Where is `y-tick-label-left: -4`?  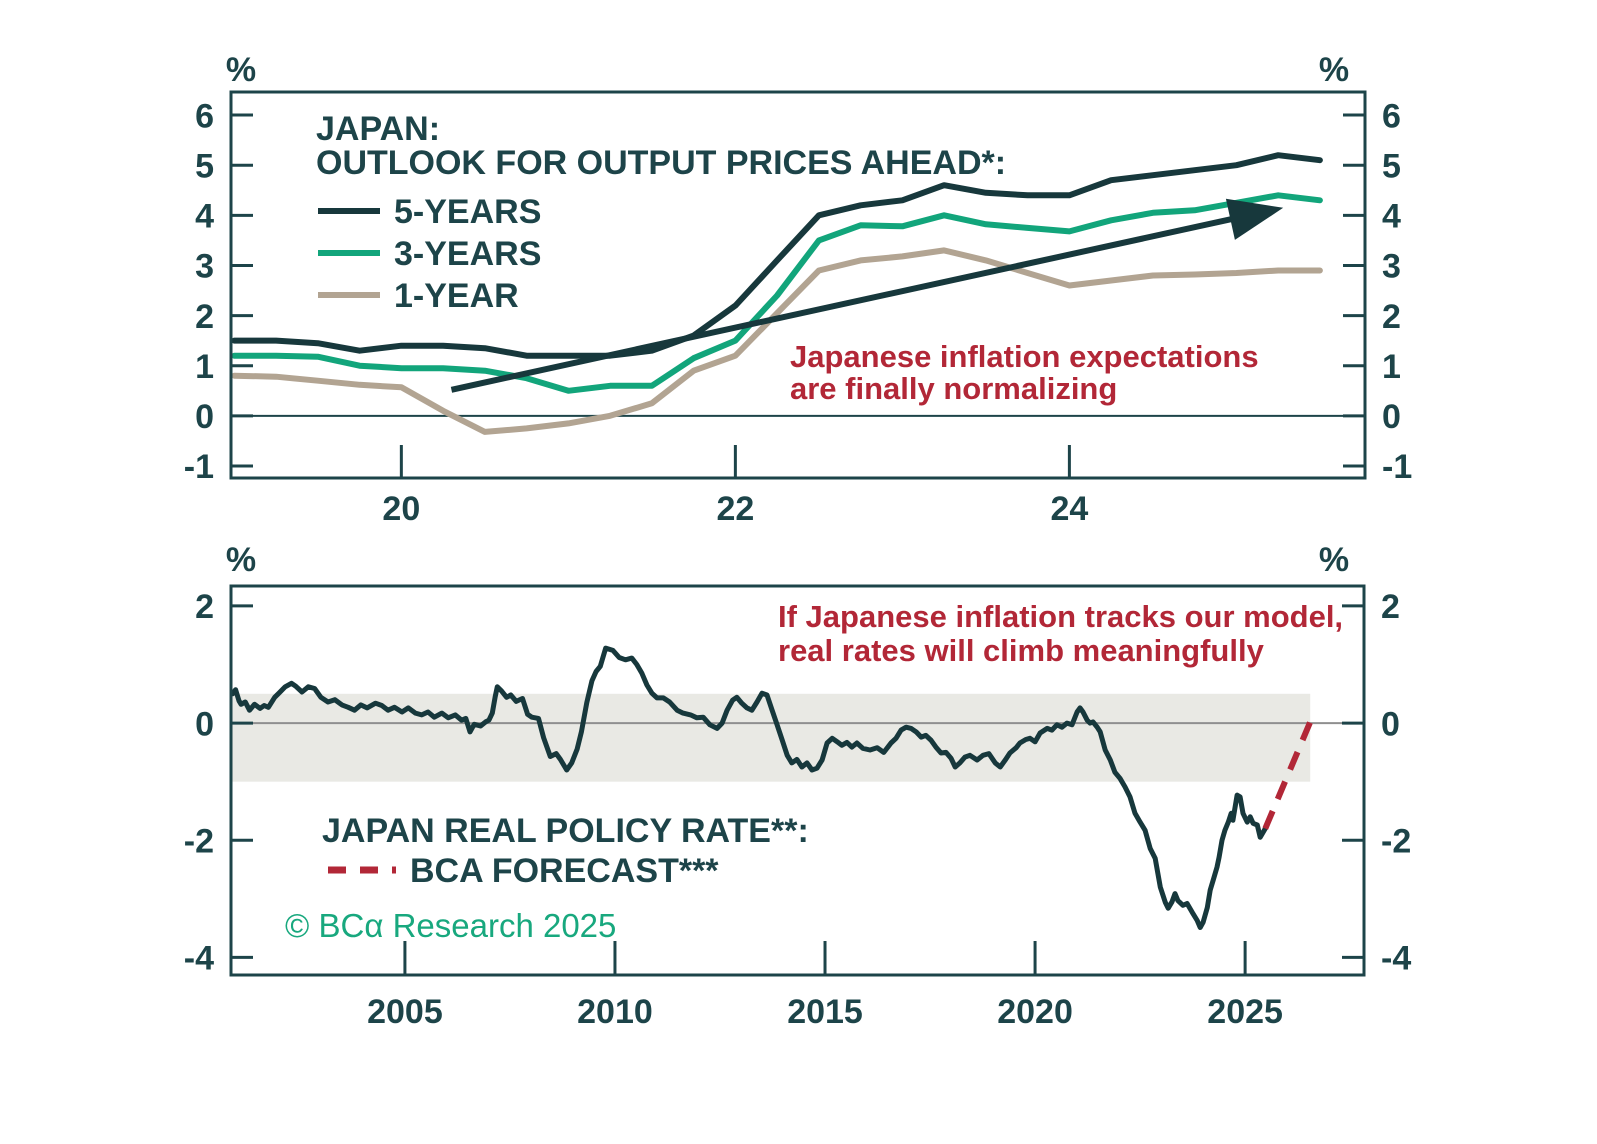 y-tick-label-left: -4 is located at coordinates (199, 959).